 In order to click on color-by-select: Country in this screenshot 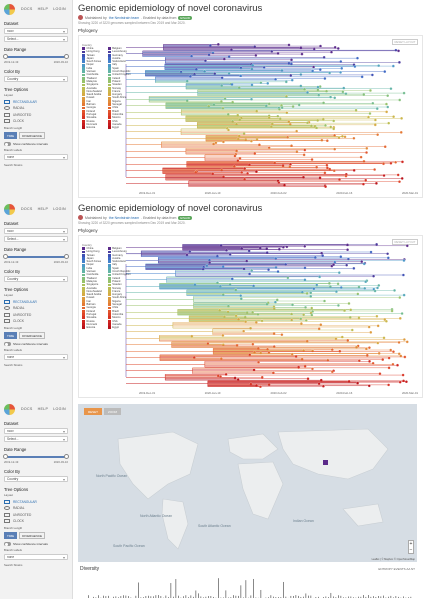, I will do `click(36, 279)`.